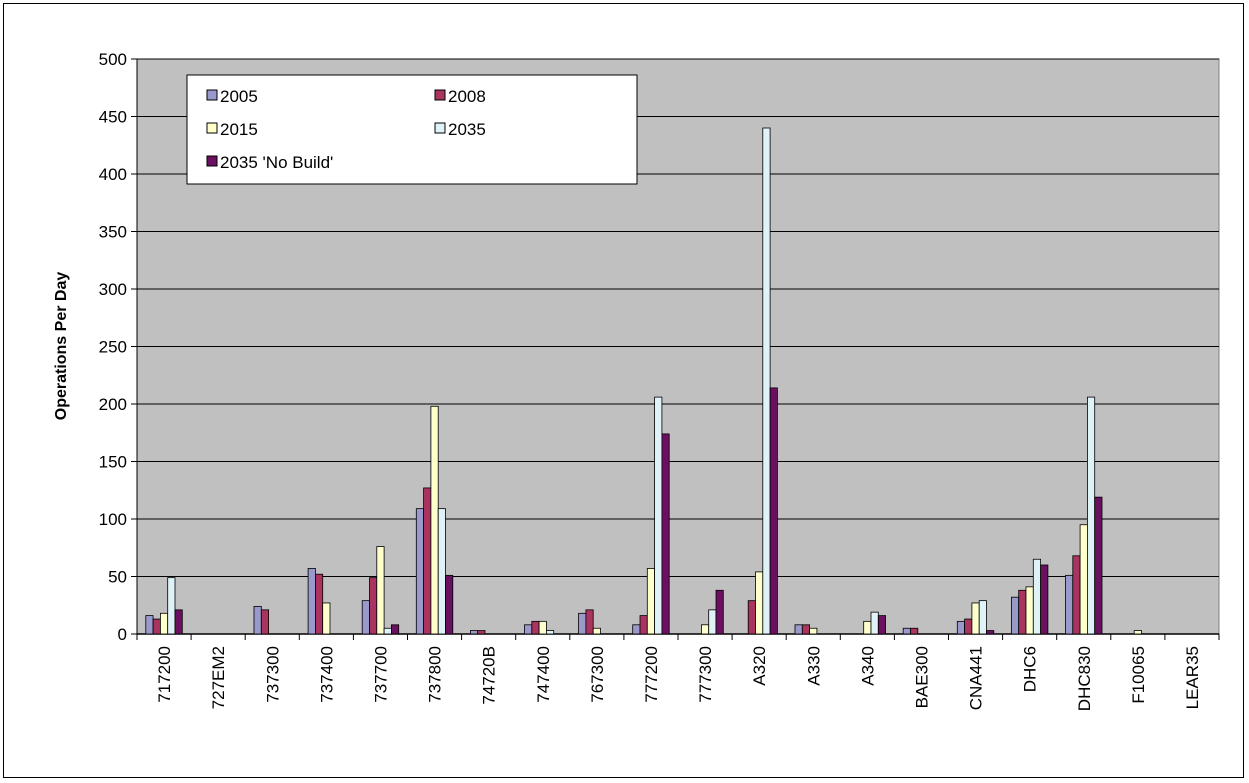 The width and height of the screenshot is (1249, 783). What do you see at coordinates (489, 675) in the screenshot?
I see `x-tick-label: 74720B` at bounding box center [489, 675].